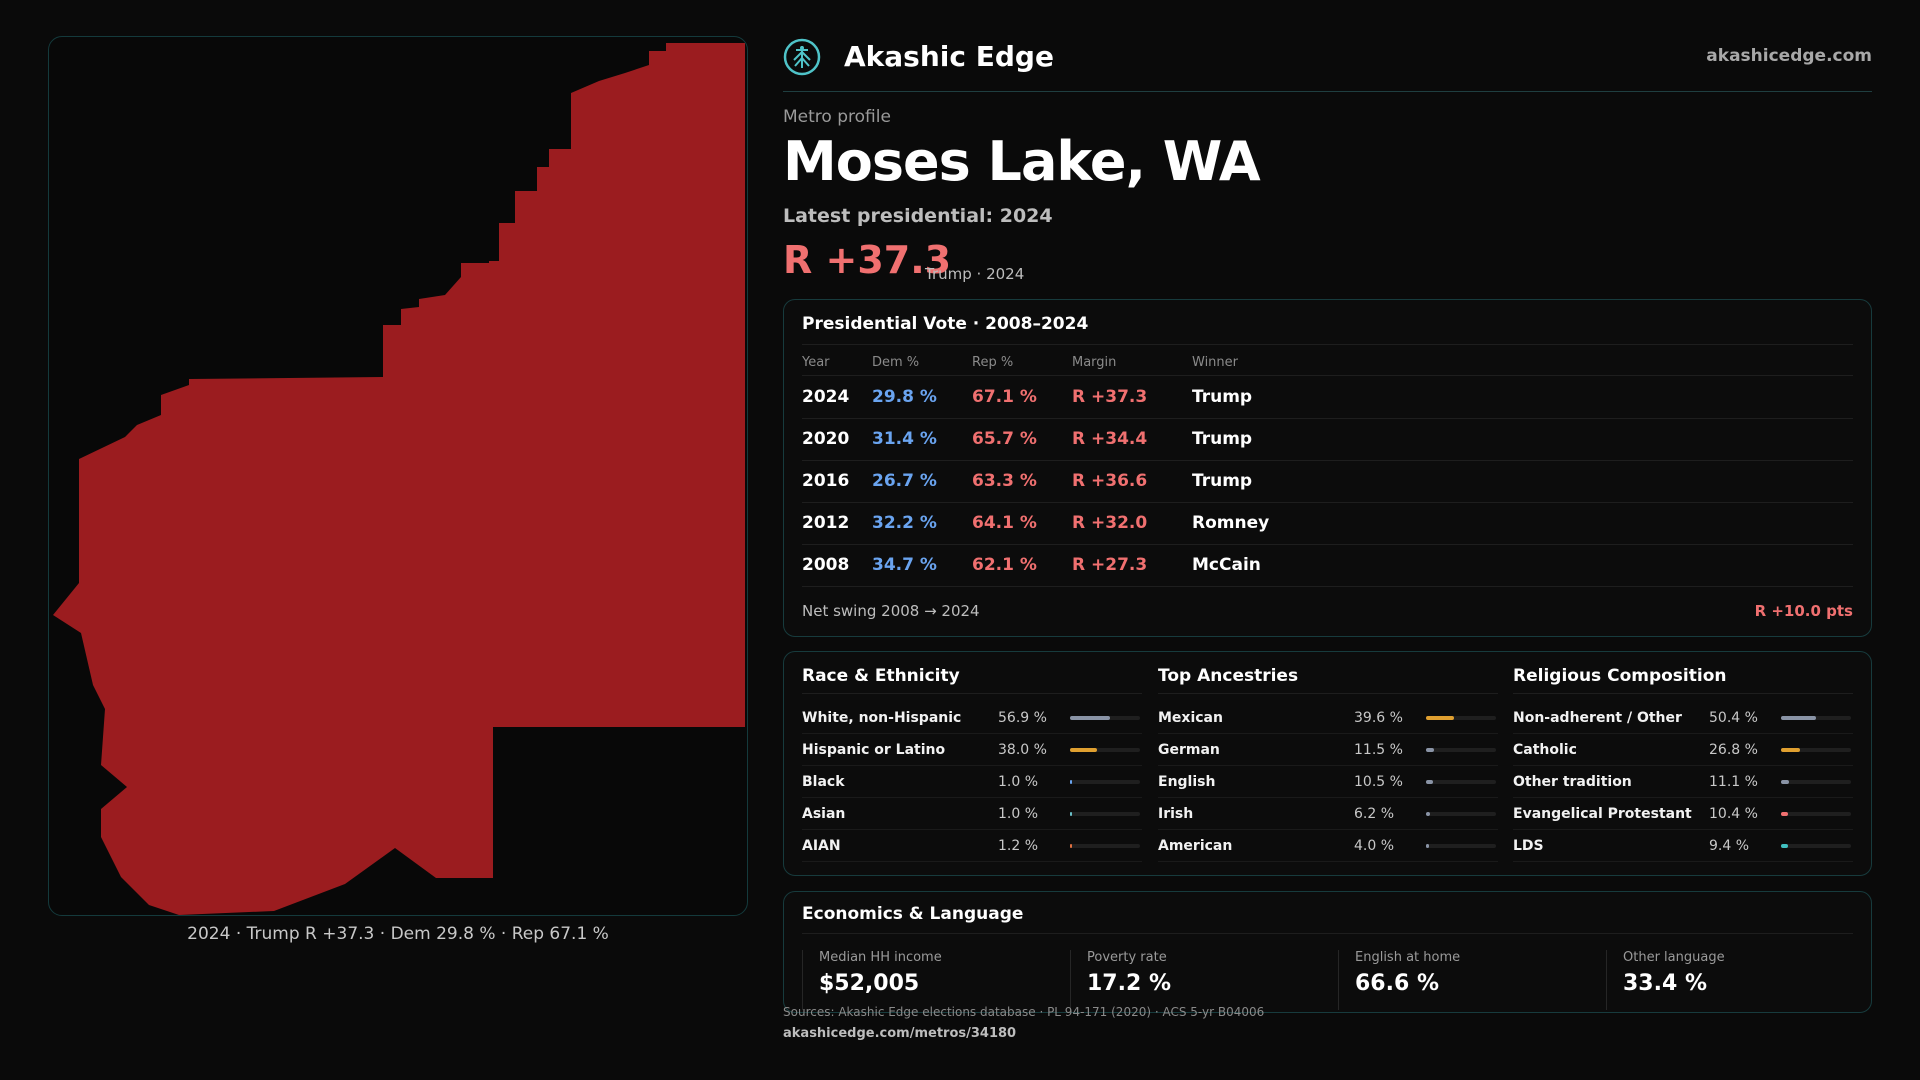 The height and width of the screenshot is (1080, 1920). I want to click on list-item: Catholic 26.8 %, so click(1683, 750).